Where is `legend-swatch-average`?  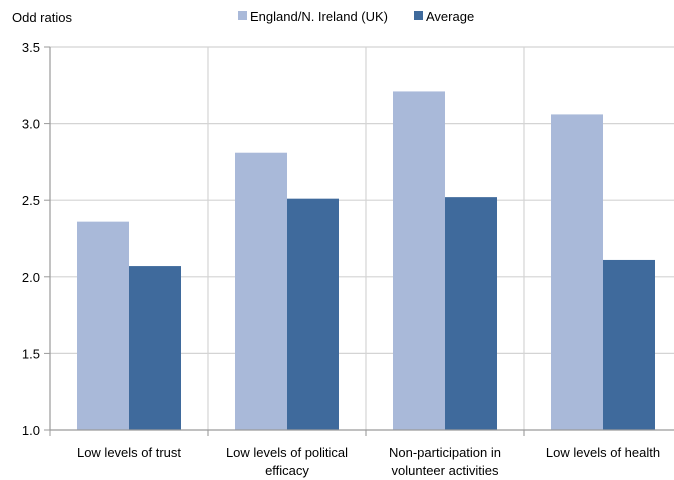
legend-swatch-average is located at coordinates (418, 15).